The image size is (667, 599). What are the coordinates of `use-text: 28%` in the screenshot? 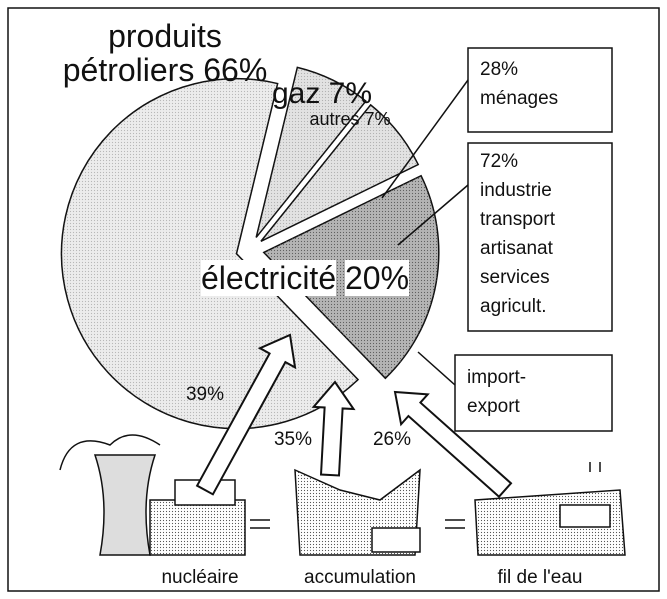 It's located at (499, 69).